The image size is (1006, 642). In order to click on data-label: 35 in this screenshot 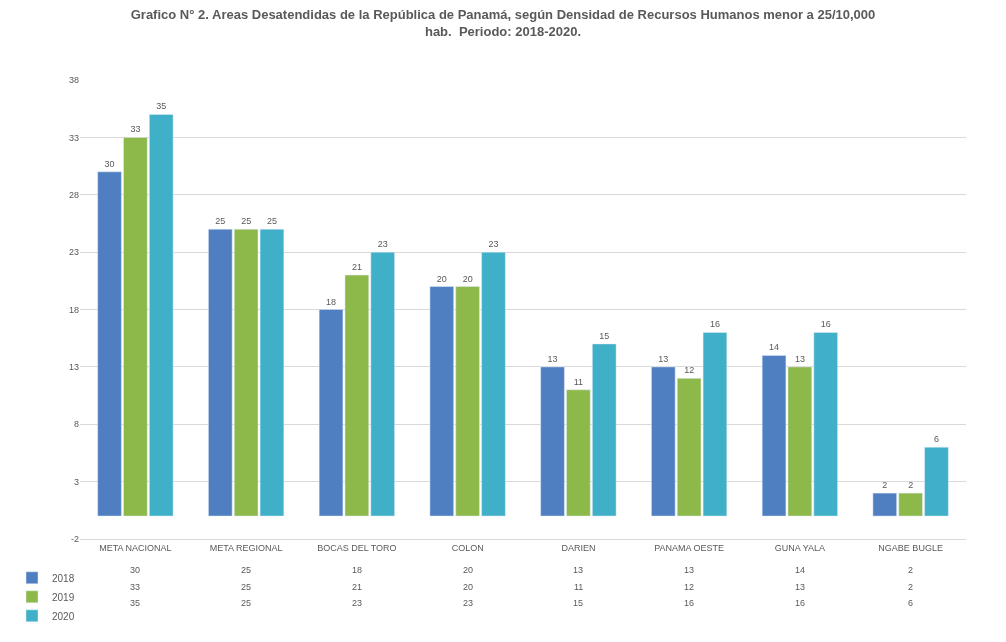, I will do `click(161, 106)`.